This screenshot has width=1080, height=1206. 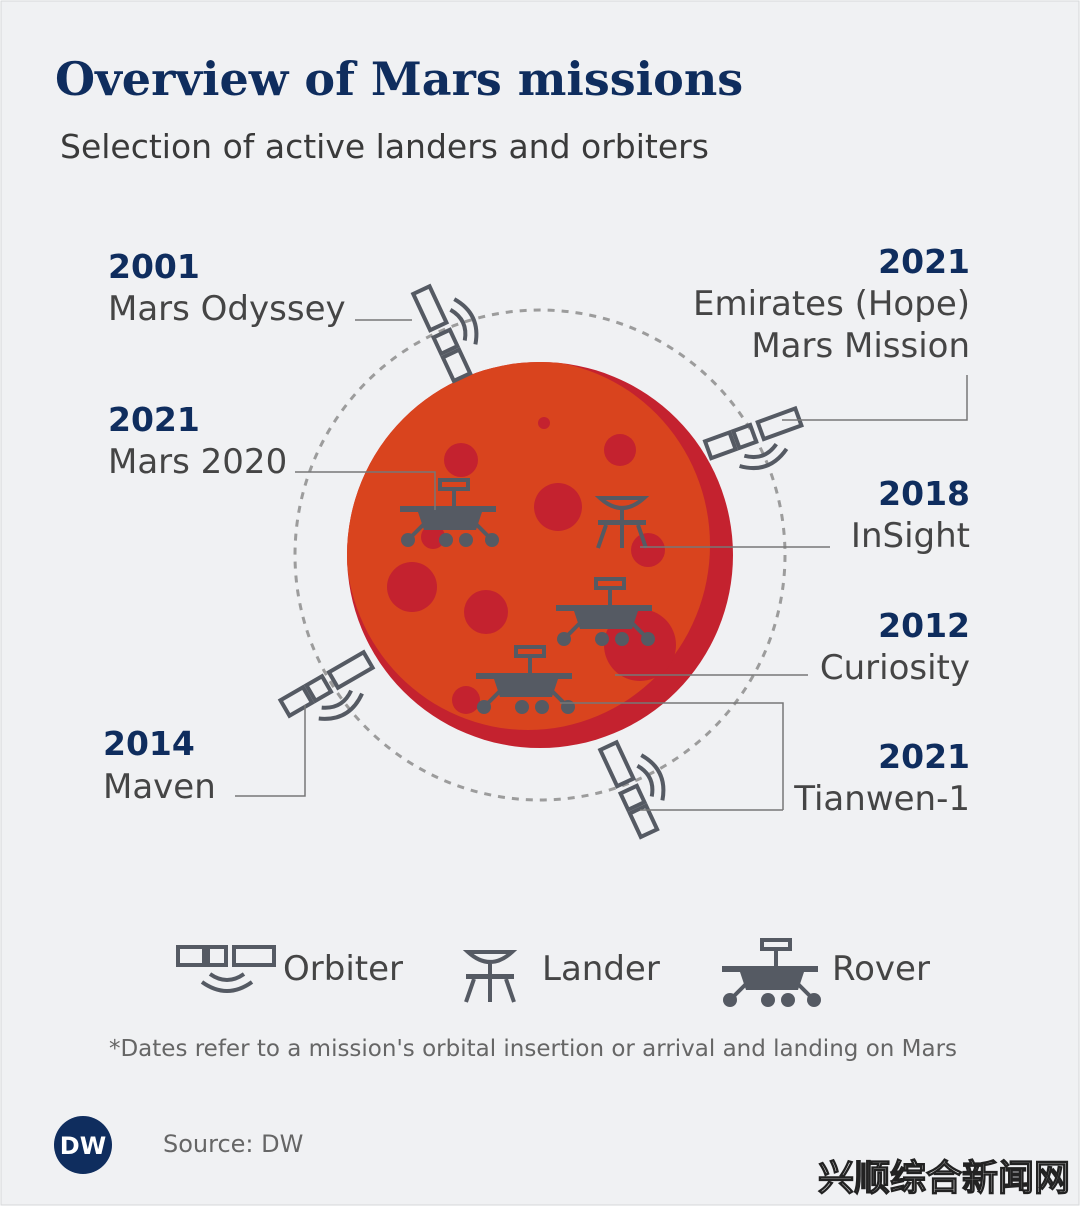 I want to click on mission-name: Maven, so click(x=159, y=787).